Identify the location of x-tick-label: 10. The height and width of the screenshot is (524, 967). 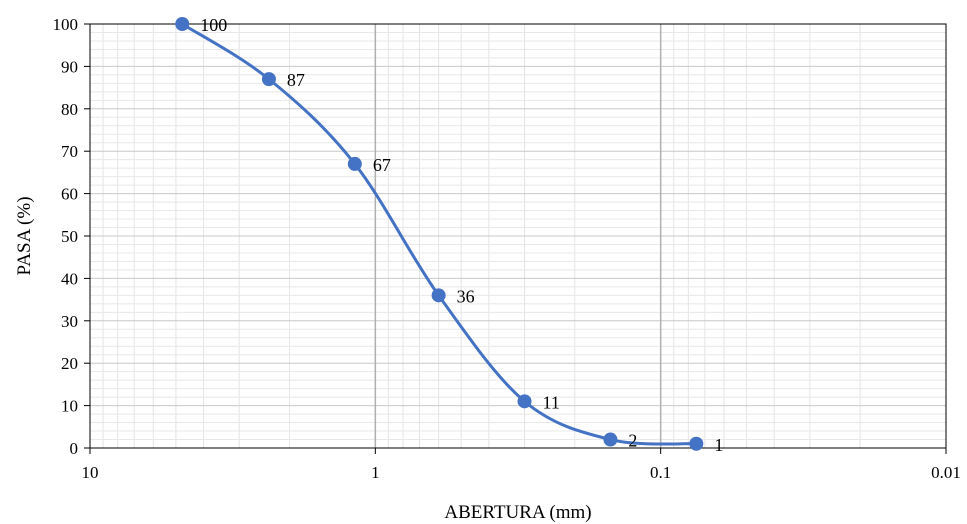
(90, 472).